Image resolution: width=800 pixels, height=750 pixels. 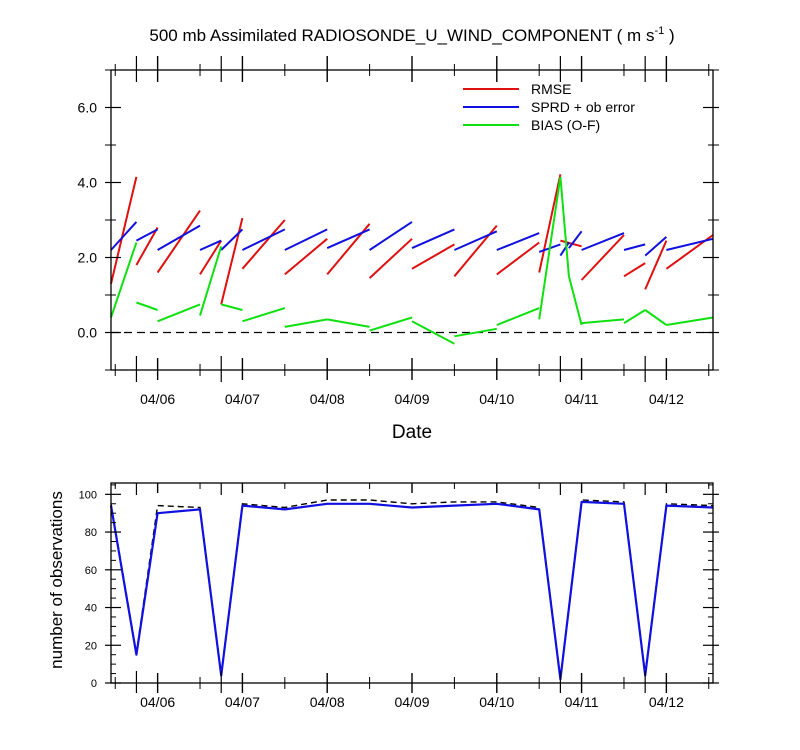 I want to click on ytick-label: 4.0, so click(x=88, y=183).